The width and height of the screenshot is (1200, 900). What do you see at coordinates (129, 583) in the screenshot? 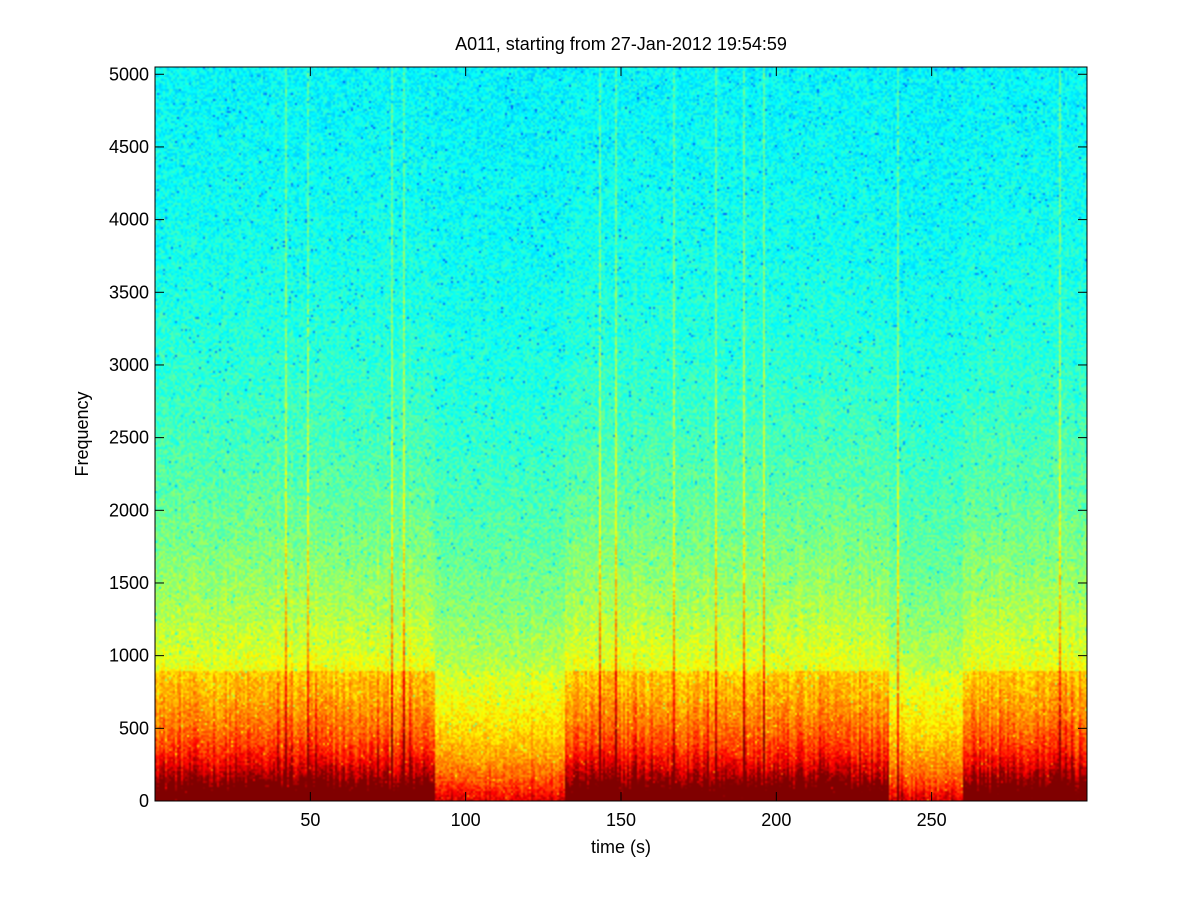
I see `y-tick-label: 1500` at bounding box center [129, 583].